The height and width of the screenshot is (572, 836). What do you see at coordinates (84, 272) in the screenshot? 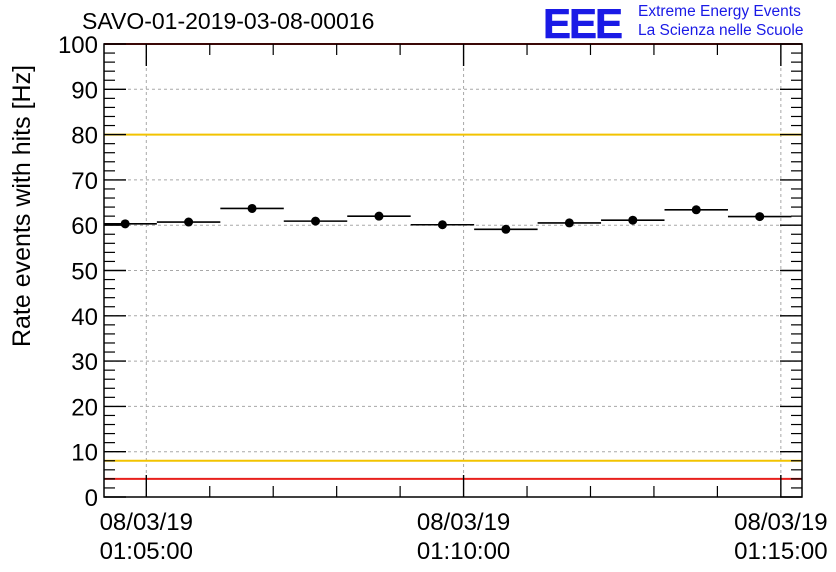
I see `y-tick-label: 50` at bounding box center [84, 272].